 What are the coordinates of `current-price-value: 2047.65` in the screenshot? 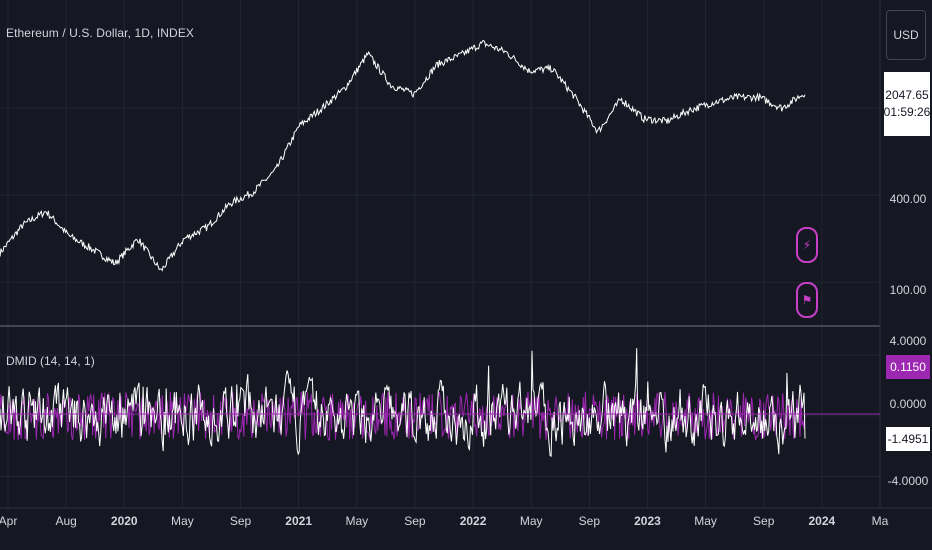 It's located at (907, 95).